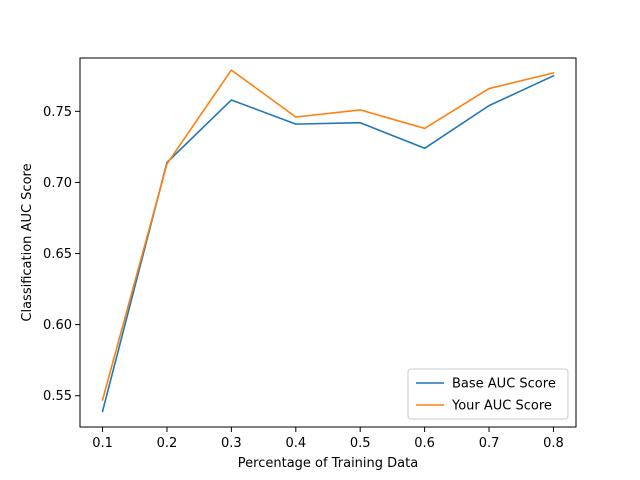  What do you see at coordinates (102, 443) in the screenshot?
I see `x-tick-label: 0.1` at bounding box center [102, 443].